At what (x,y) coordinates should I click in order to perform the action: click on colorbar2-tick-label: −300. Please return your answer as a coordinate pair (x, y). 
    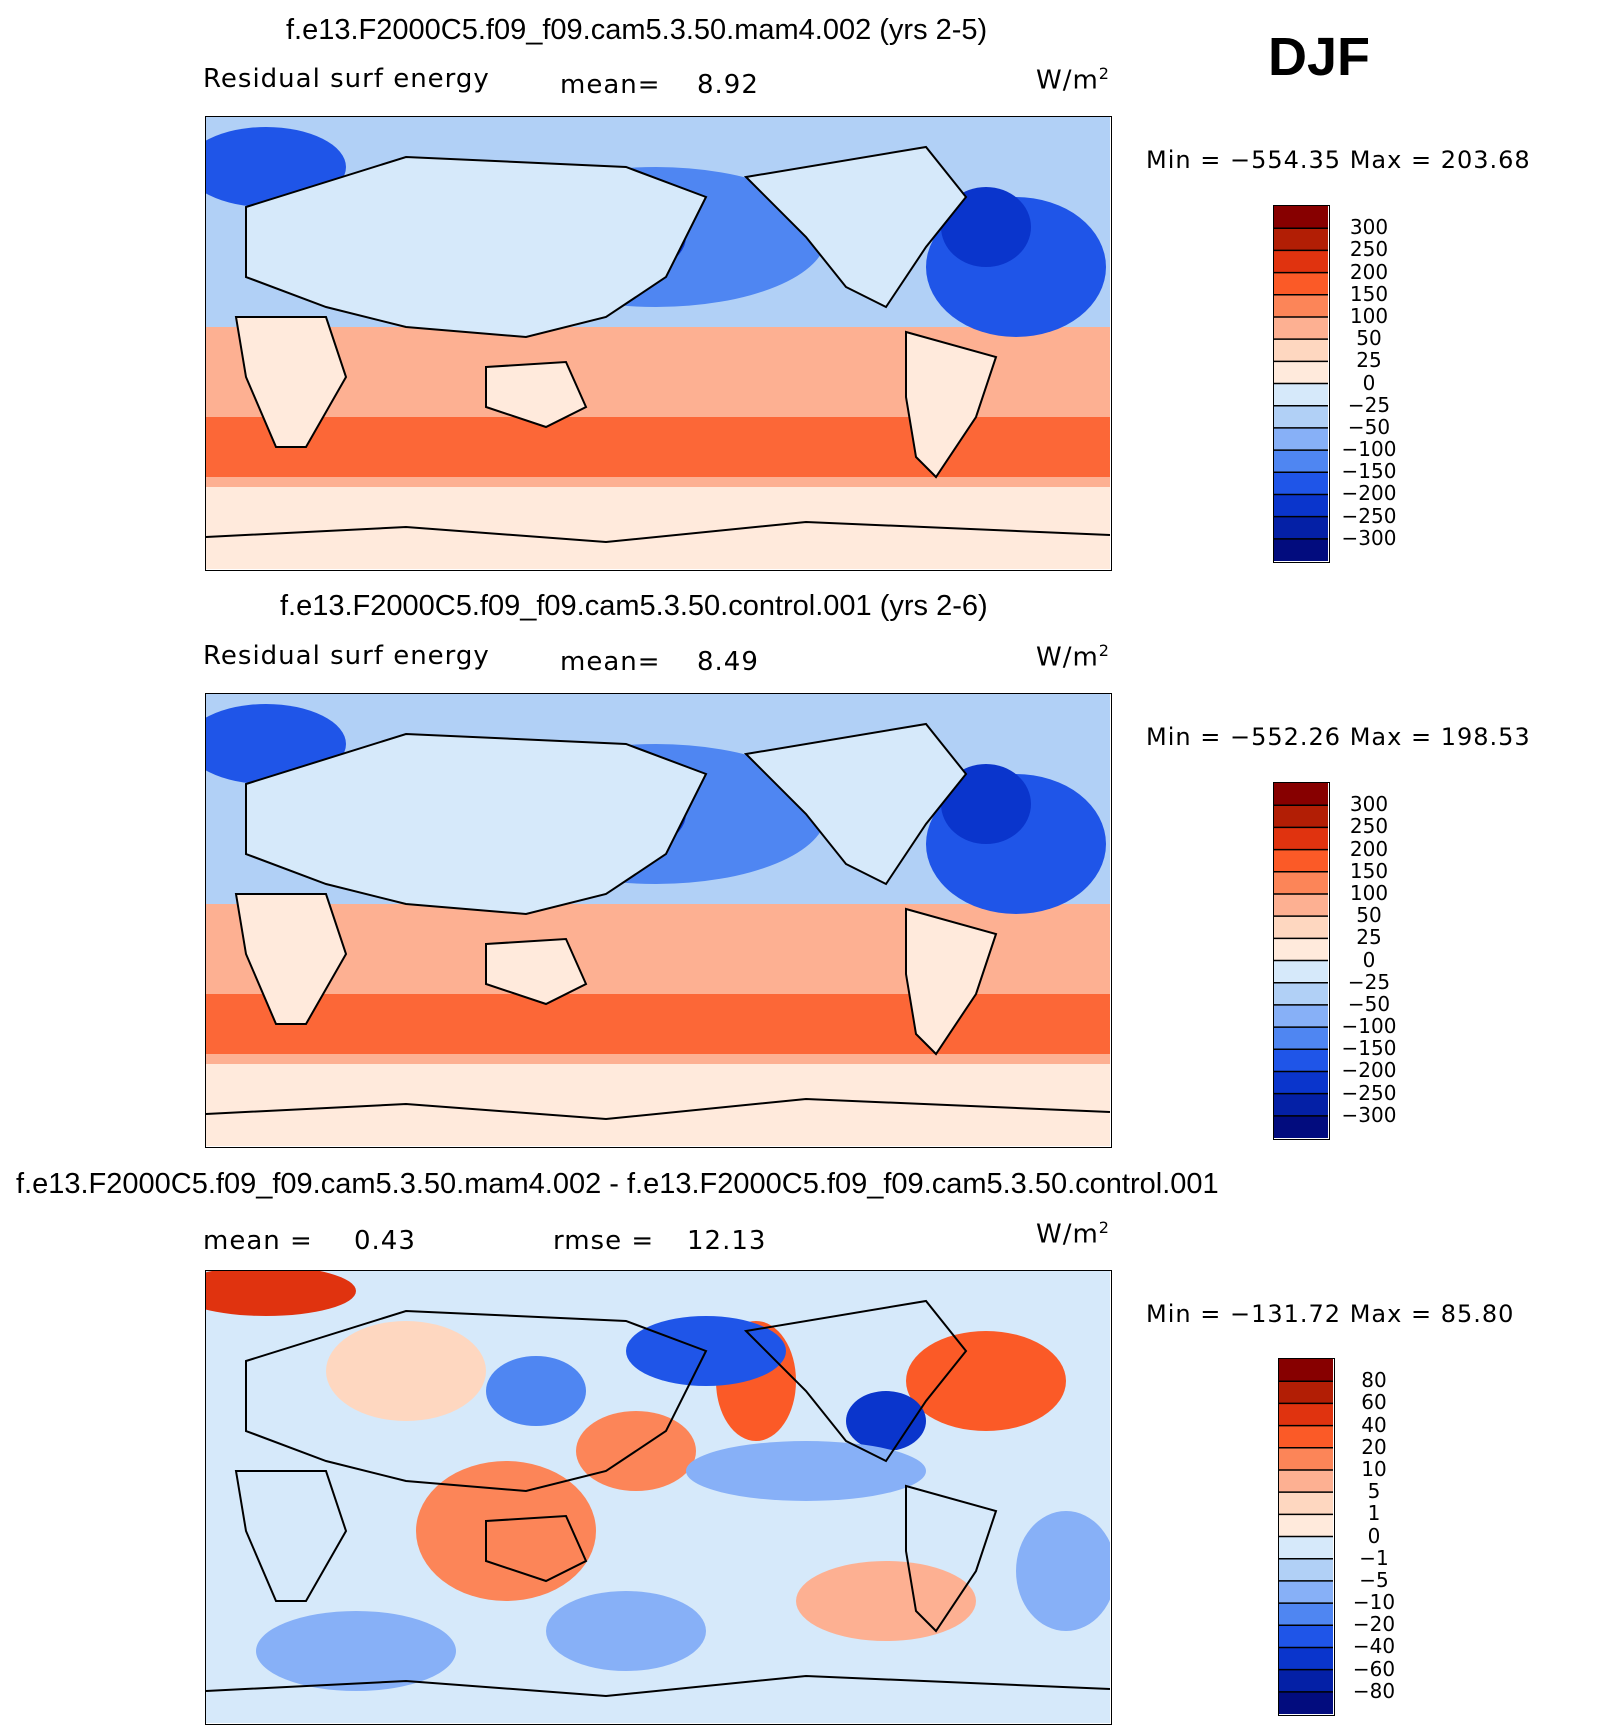
    Looking at the image, I should click on (1369, 1114).